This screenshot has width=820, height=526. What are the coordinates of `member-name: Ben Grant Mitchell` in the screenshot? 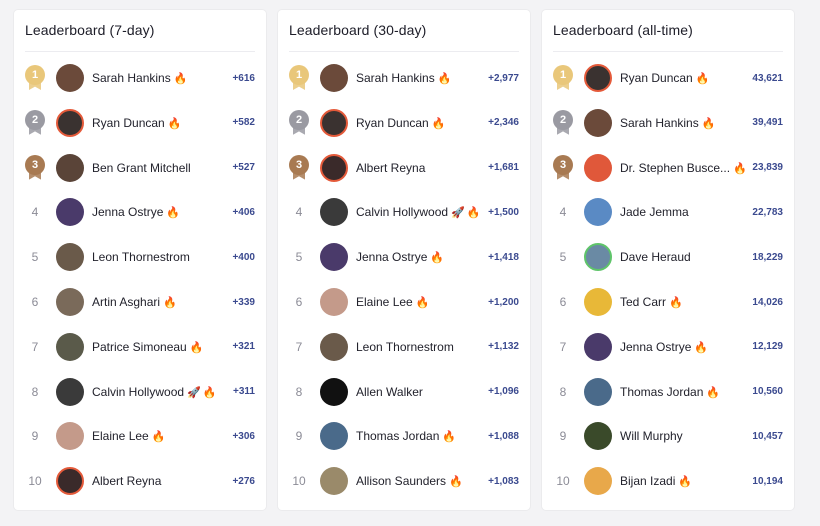 It's located at (141, 167).